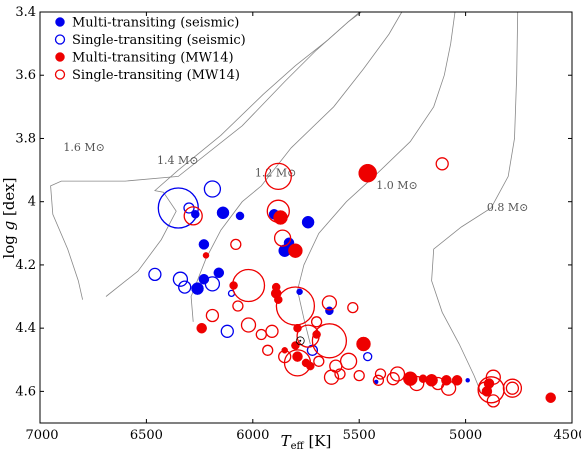 The width and height of the screenshot is (581, 451). Describe the element at coordinates (295, 177) in the screenshot. I see `track-labels: 1.6 M⊙1.4 M⊙1.2 M⊙1.0 M⊙0.8 M⊙` at that location.